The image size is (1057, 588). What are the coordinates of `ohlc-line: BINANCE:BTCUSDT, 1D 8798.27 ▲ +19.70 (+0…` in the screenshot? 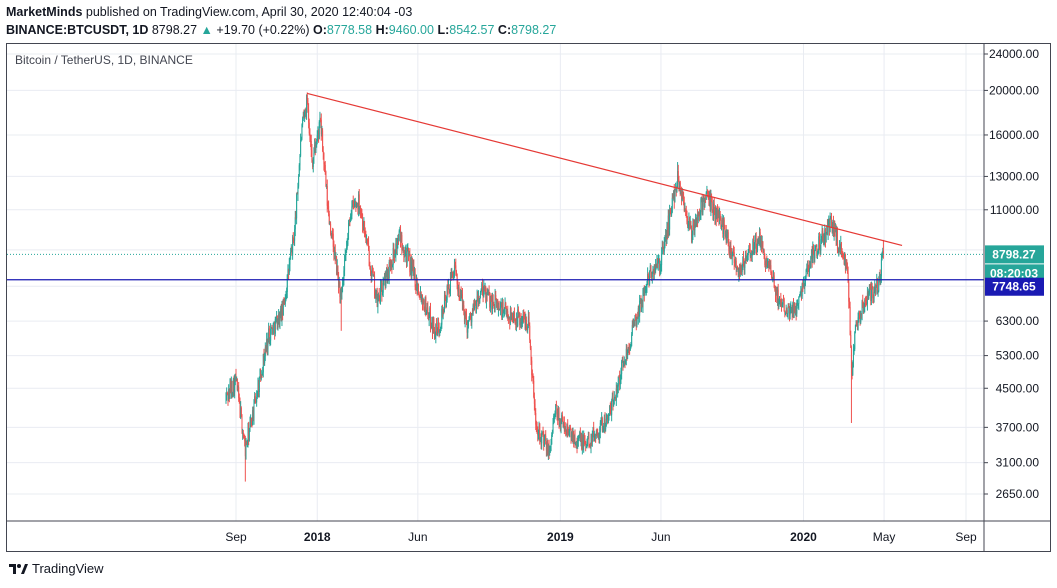 It's located at (281, 30).